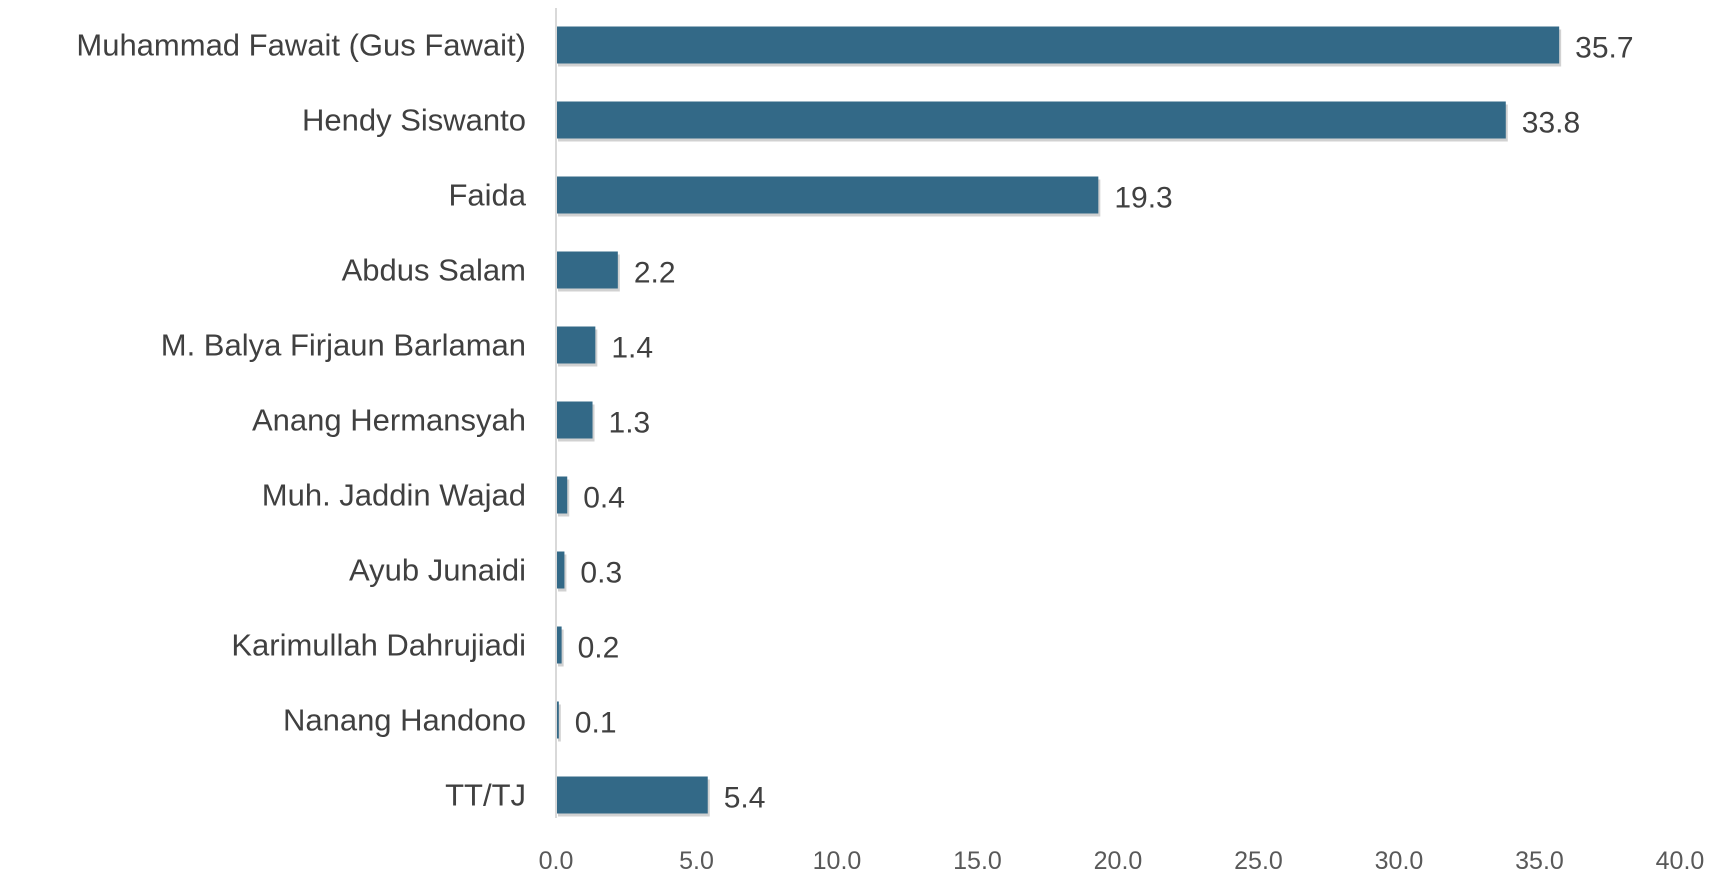 The height and width of the screenshot is (887, 1719). I want to click on category-label: Karimullah Dahrujiadi, so click(378, 645).